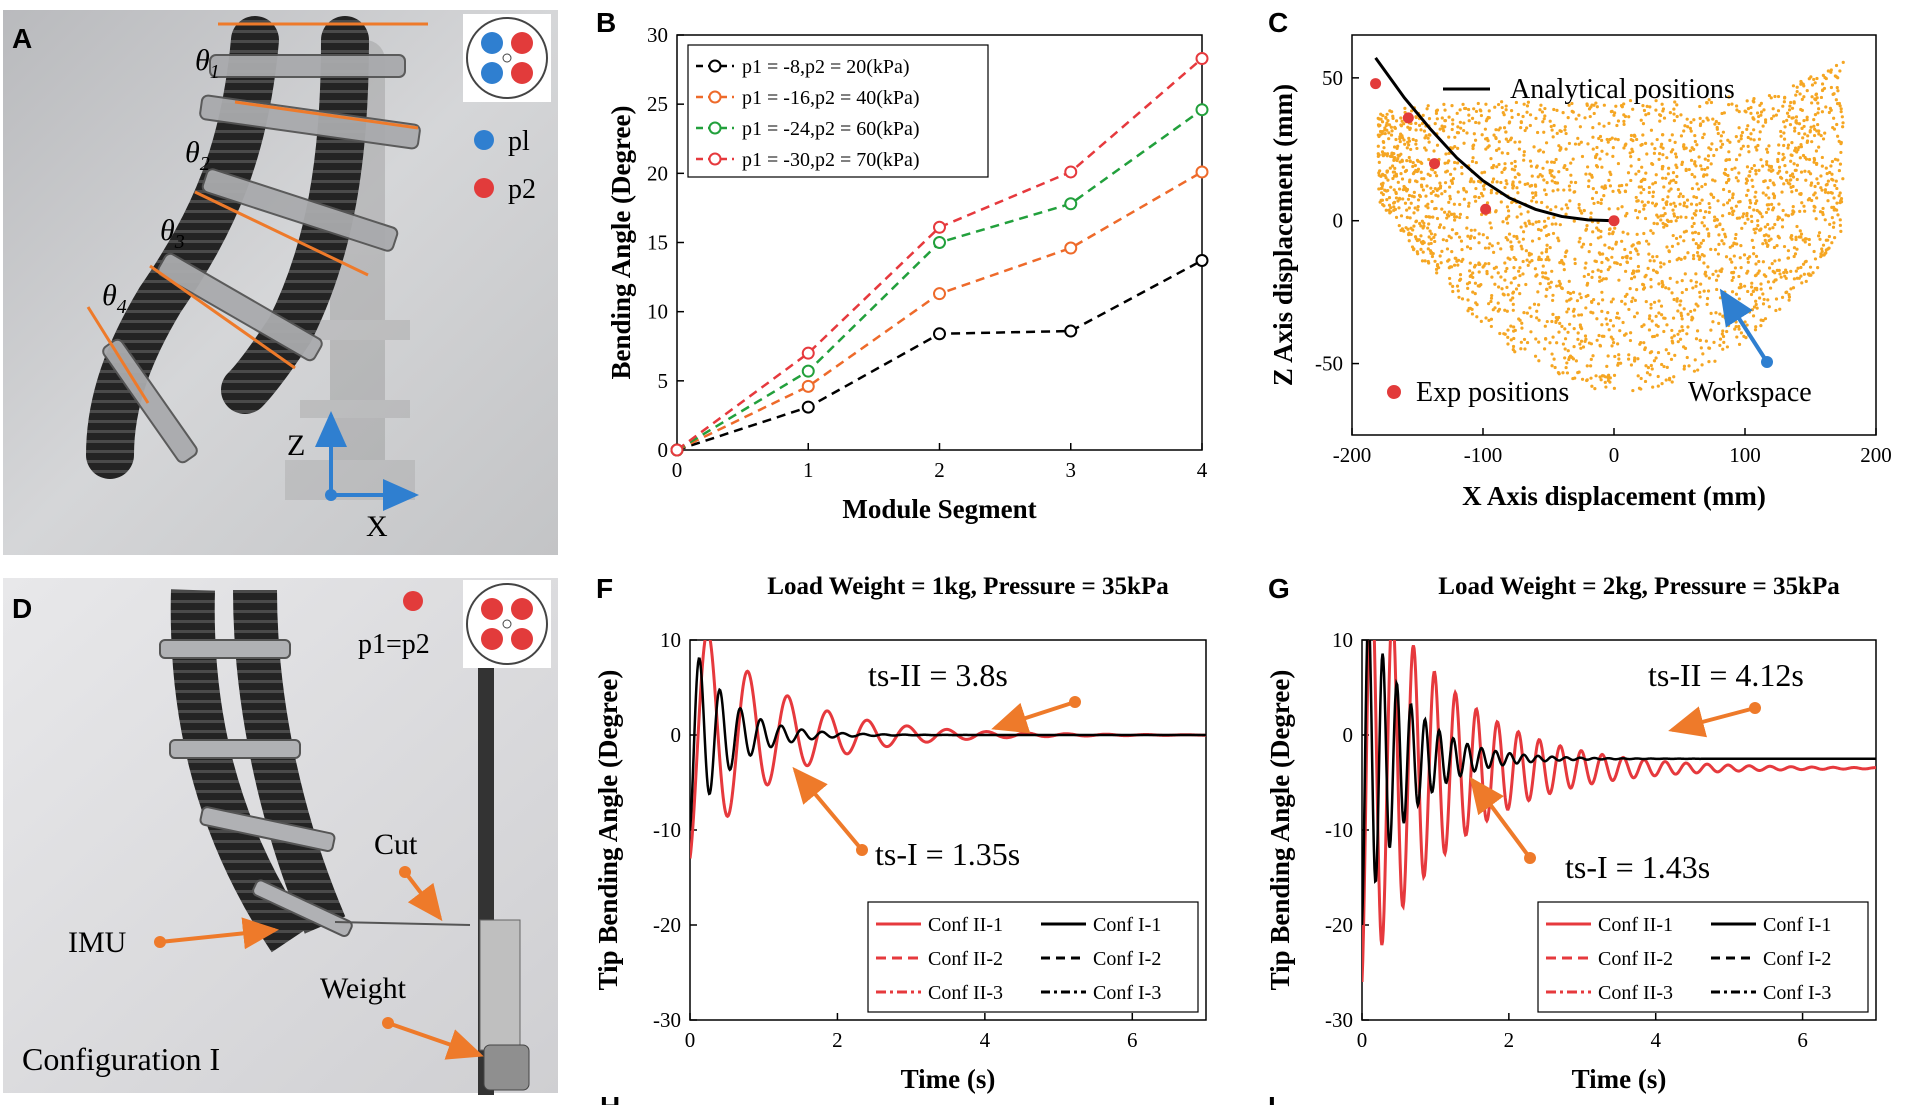 This screenshot has width=1905, height=1105. I want to click on panel-a-bent-robot, so click(253, 247).